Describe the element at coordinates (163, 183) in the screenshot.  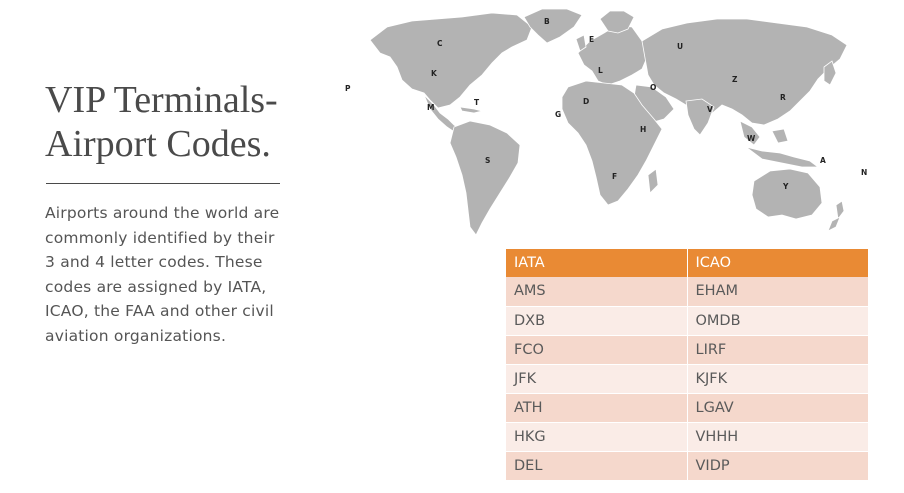
I see `title-divider` at that location.